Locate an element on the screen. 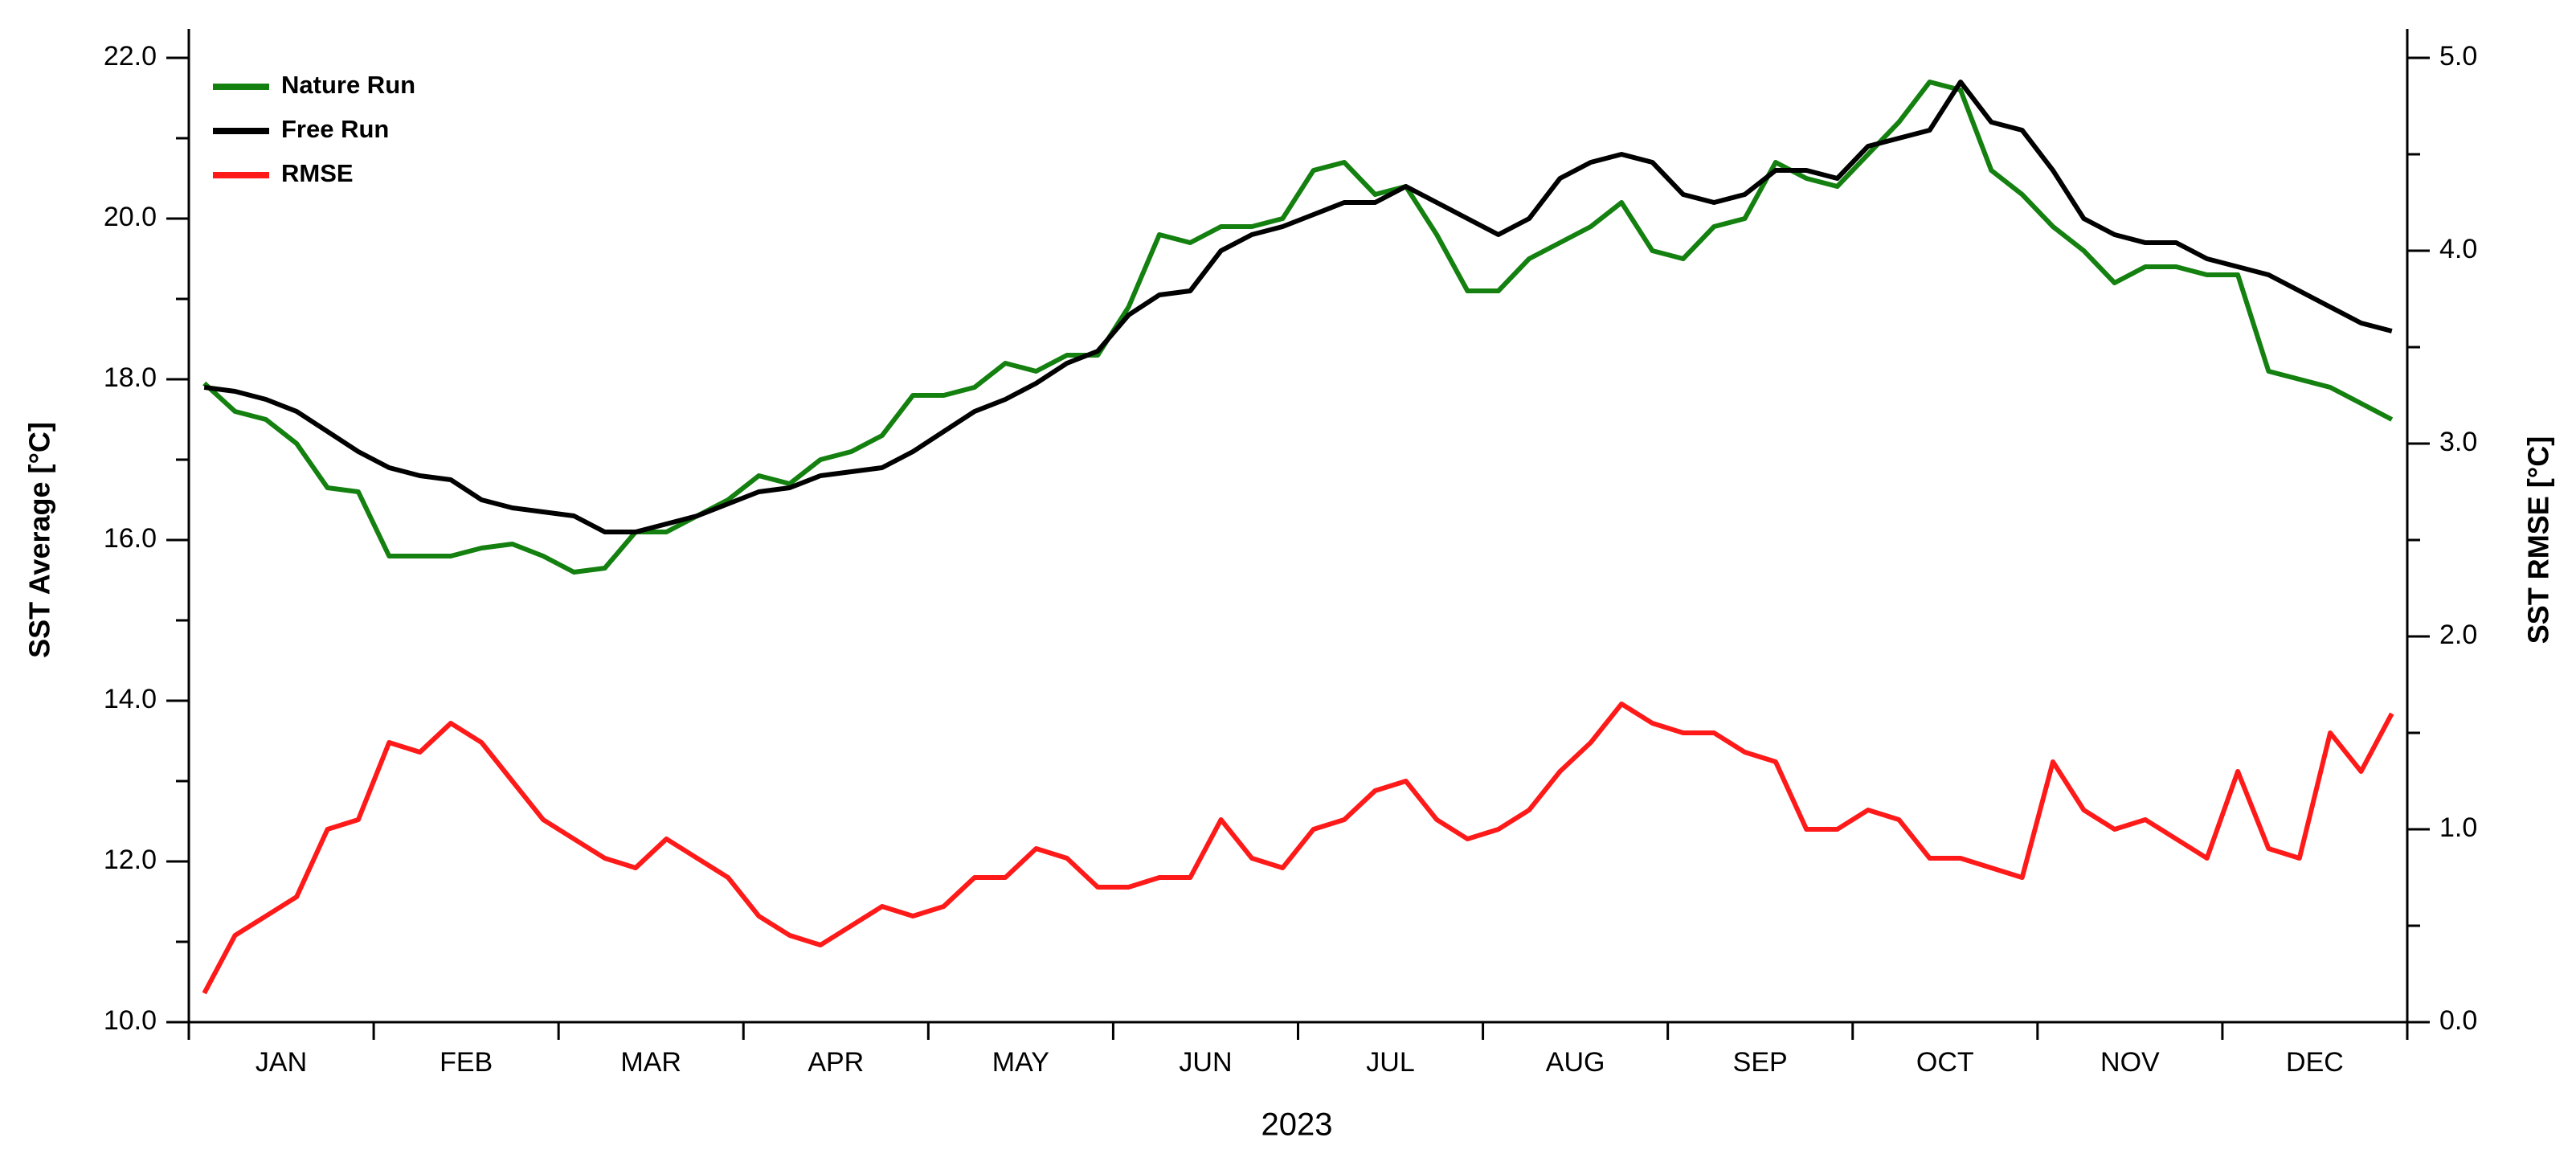 The height and width of the screenshot is (1166, 2576). x-tick-label: APR is located at coordinates (836, 1063).